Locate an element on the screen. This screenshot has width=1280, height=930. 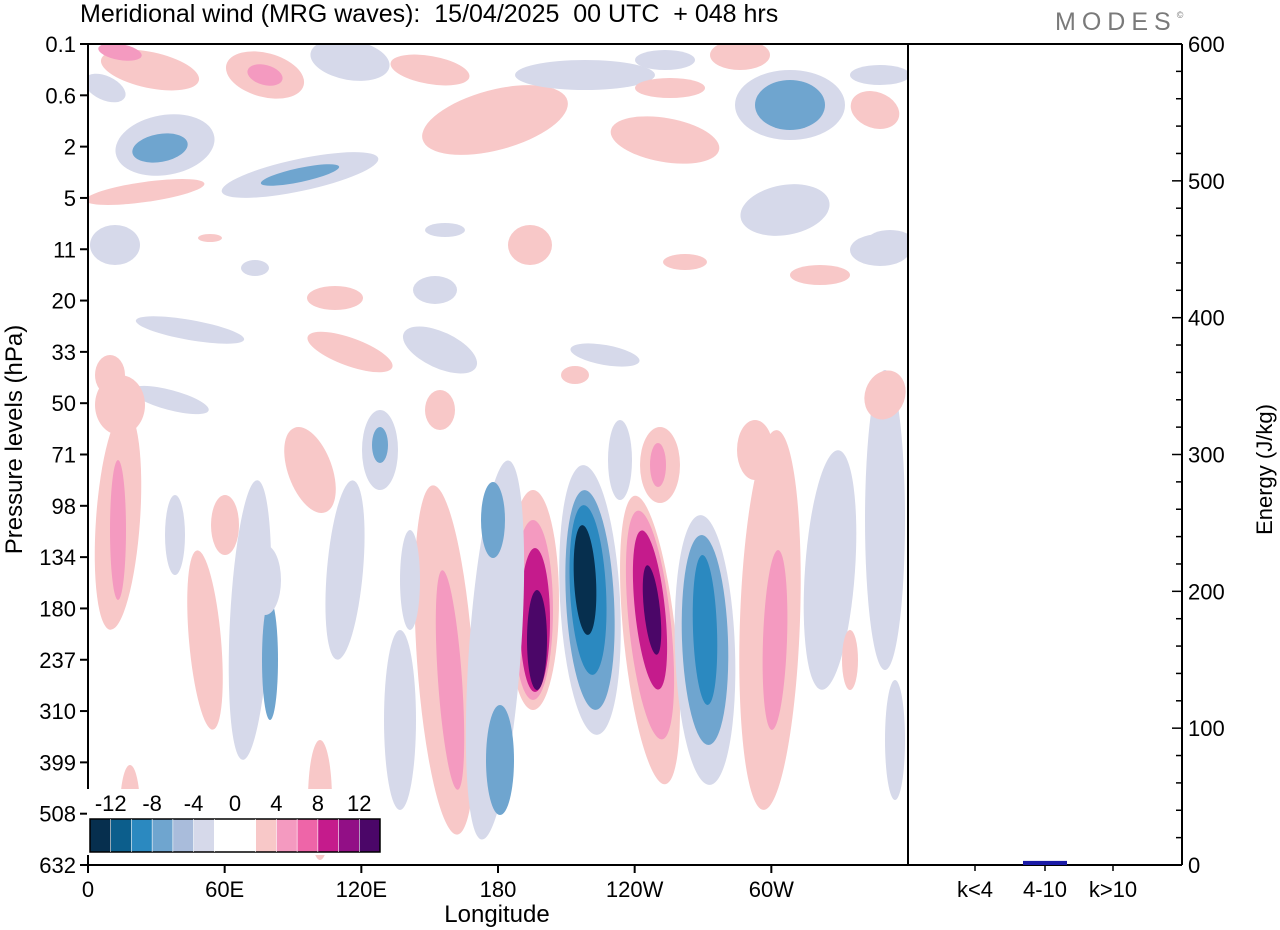
y-tick-label: 134 is located at coordinates (57, 557).